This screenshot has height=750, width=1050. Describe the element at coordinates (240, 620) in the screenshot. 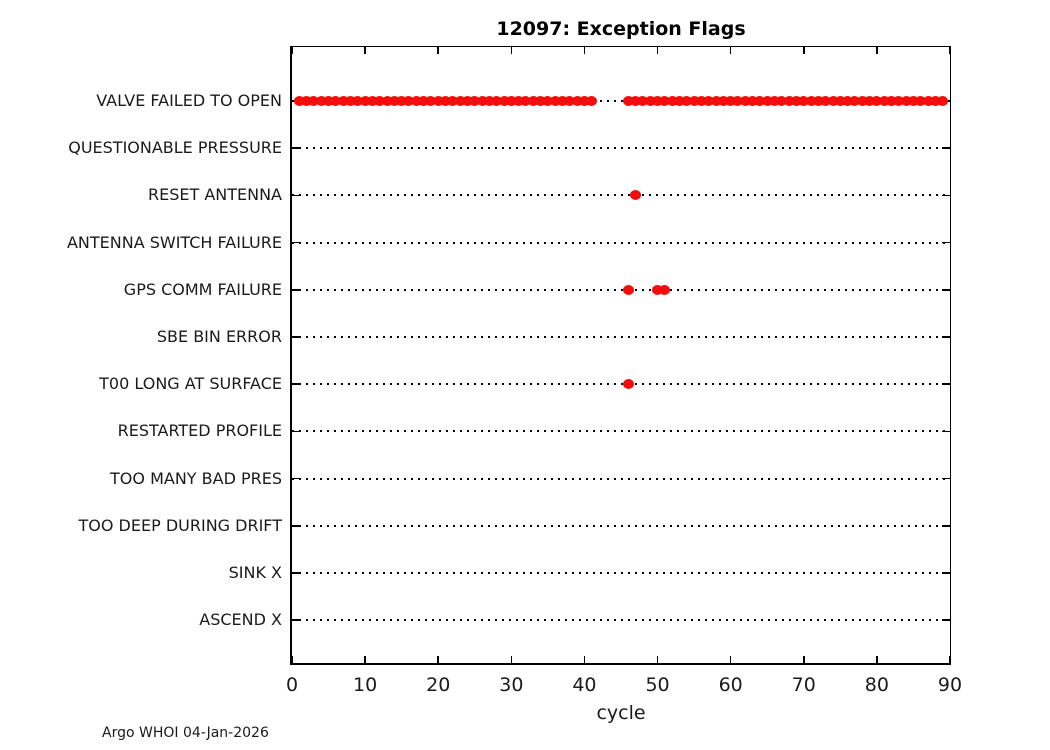

I see `y-tick-label: ASCEND X` at that location.